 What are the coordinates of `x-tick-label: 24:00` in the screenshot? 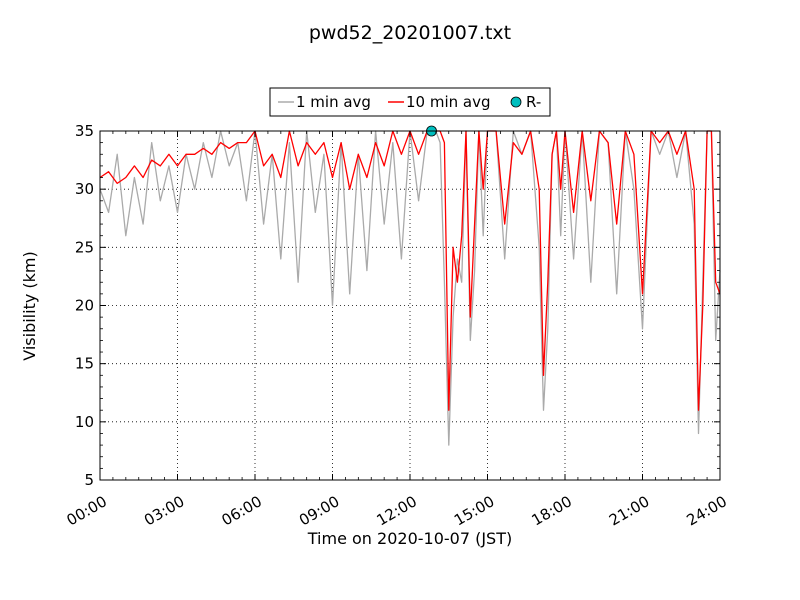 It's located at (707, 510).